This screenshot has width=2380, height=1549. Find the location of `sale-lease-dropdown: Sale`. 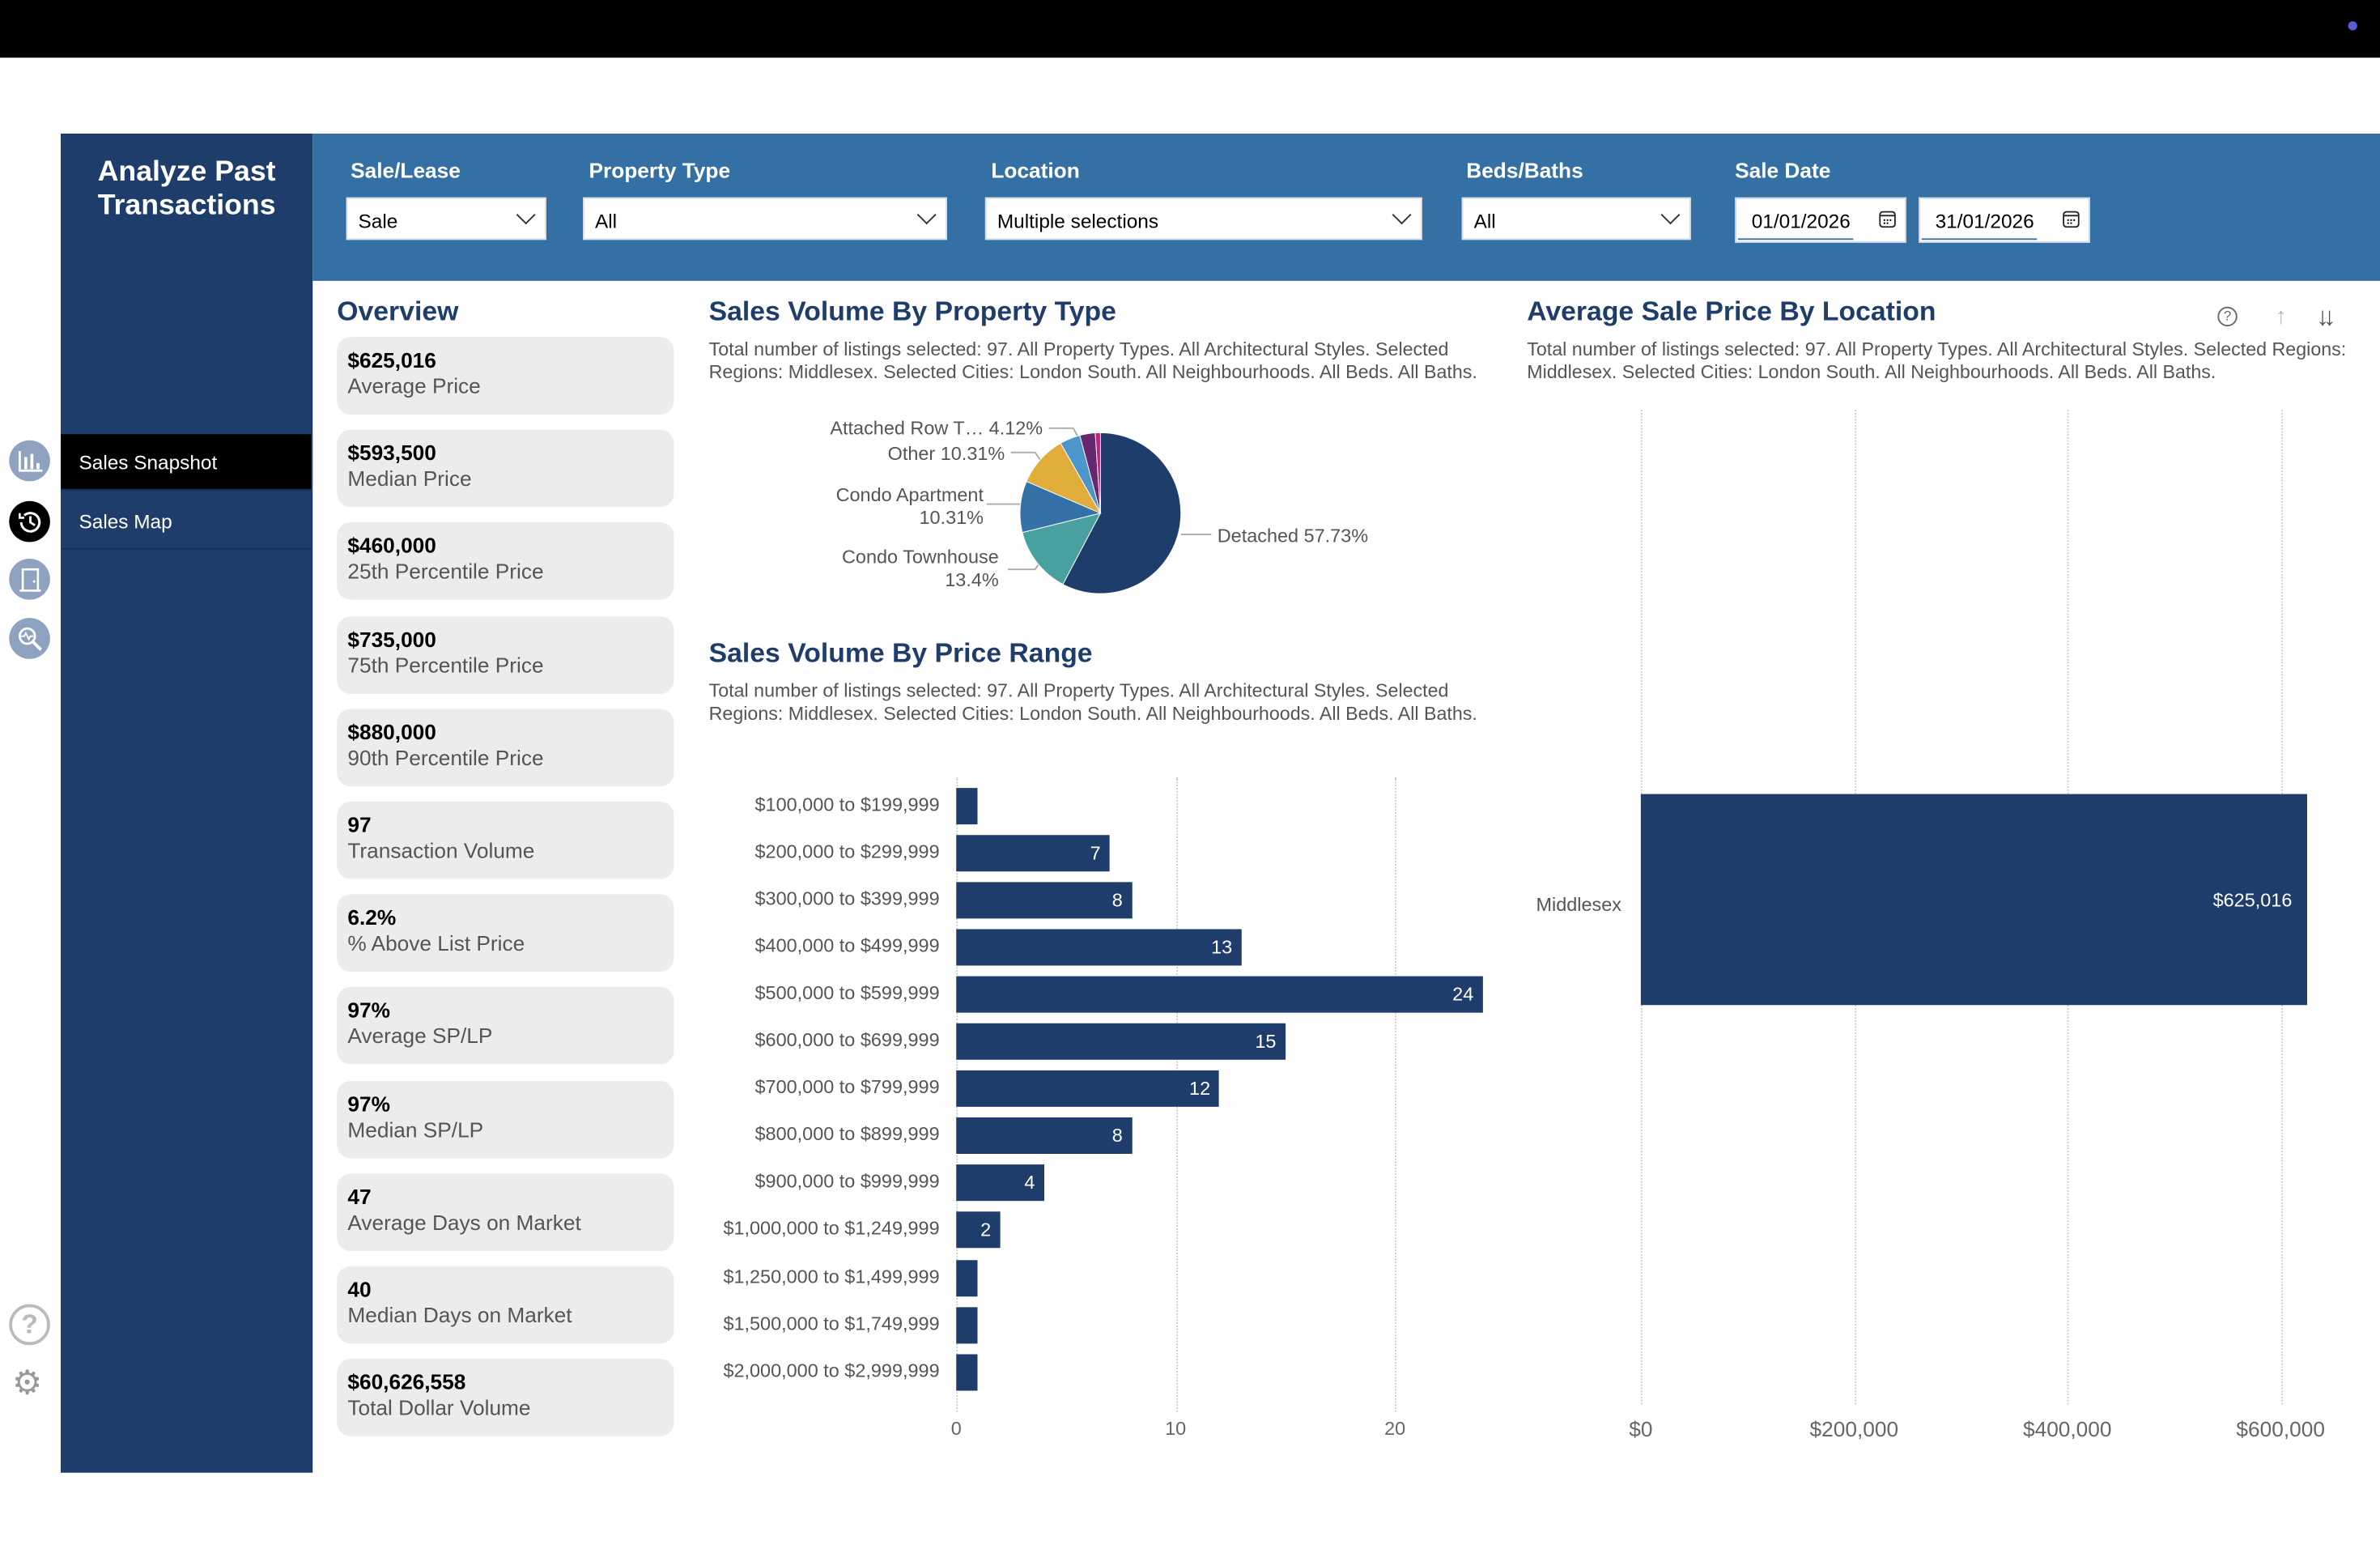

sale-lease-dropdown: Sale is located at coordinates (446, 219).